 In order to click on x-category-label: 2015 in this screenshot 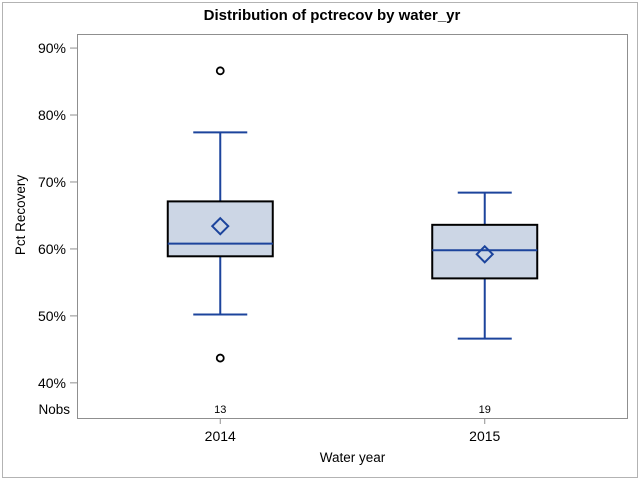, I will do `click(485, 436)`.